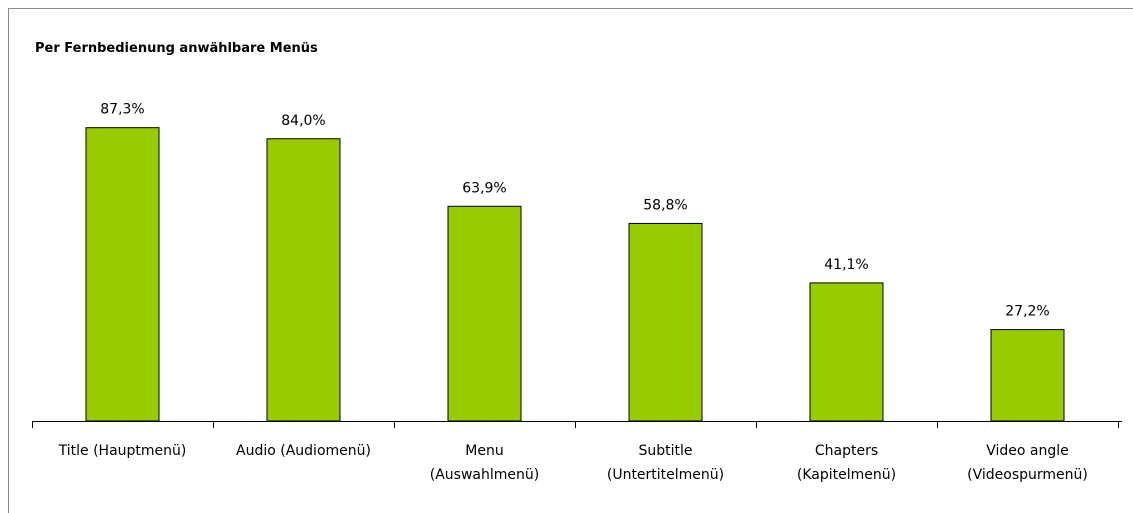 The height and width of the screenshot is (513, 1133). Describe the element at coordinates (303, 451) in the screenshot. I see `x-tick-label: Audio (Audiomenü)` at that location.